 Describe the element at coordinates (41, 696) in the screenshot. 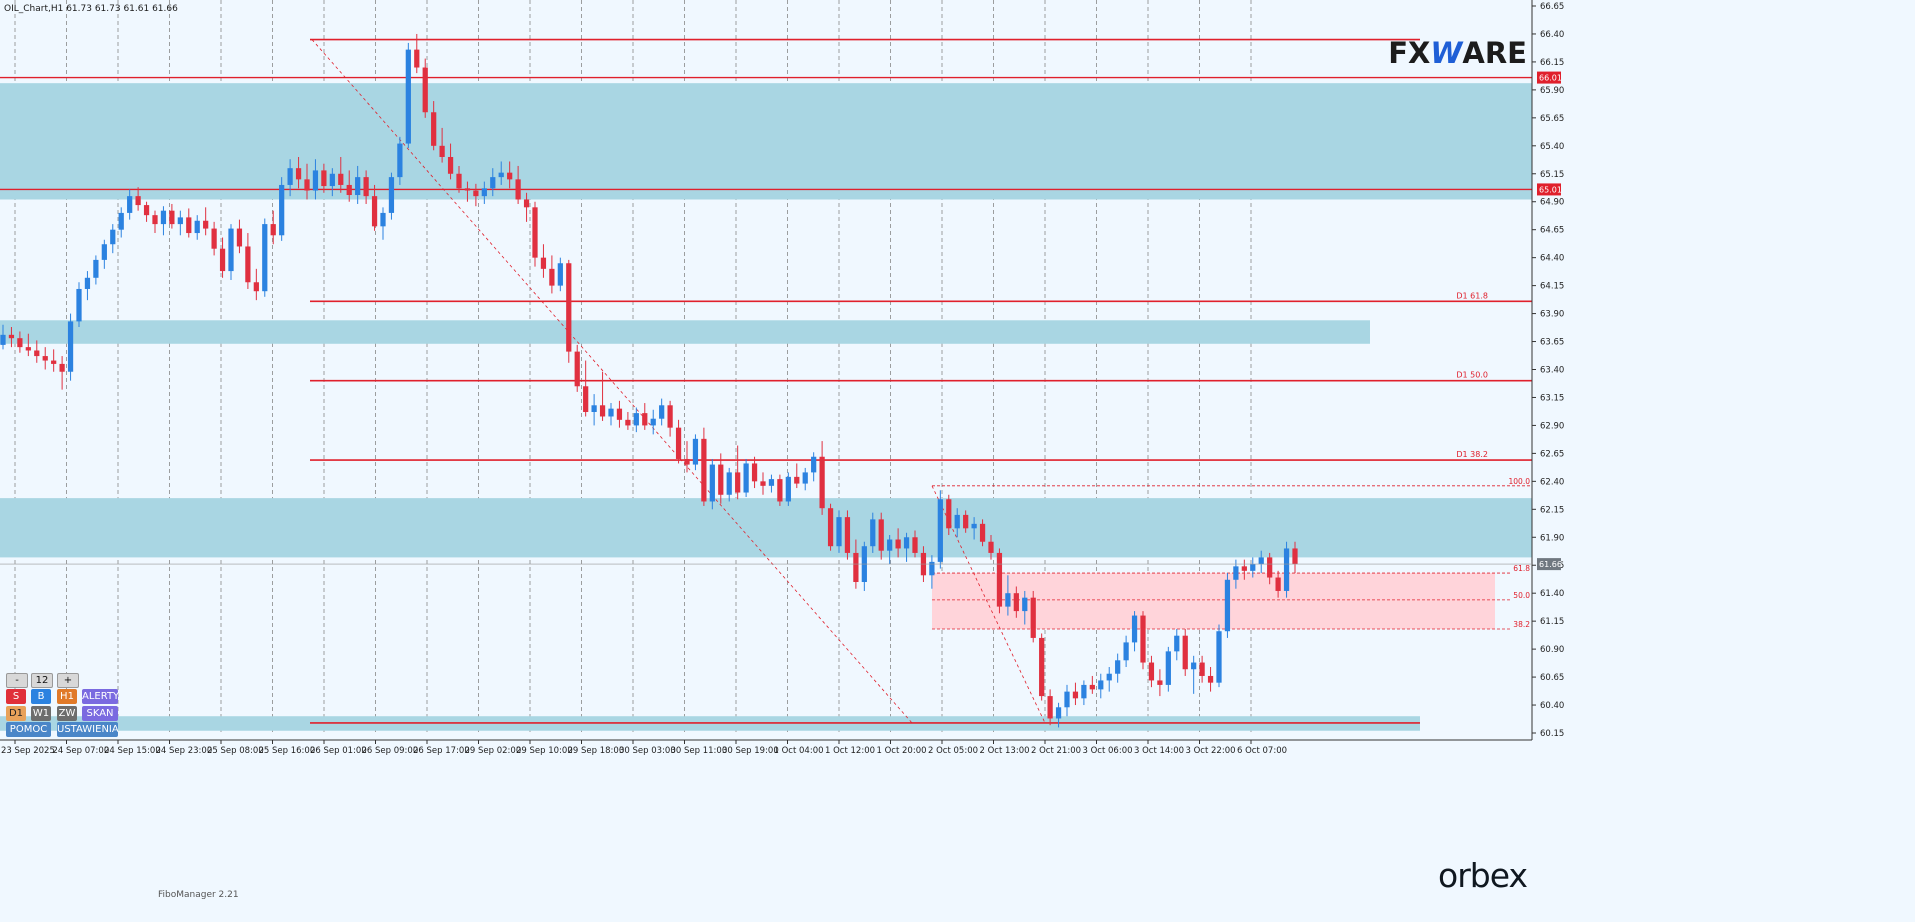

I see `buy-button: B` at that location.